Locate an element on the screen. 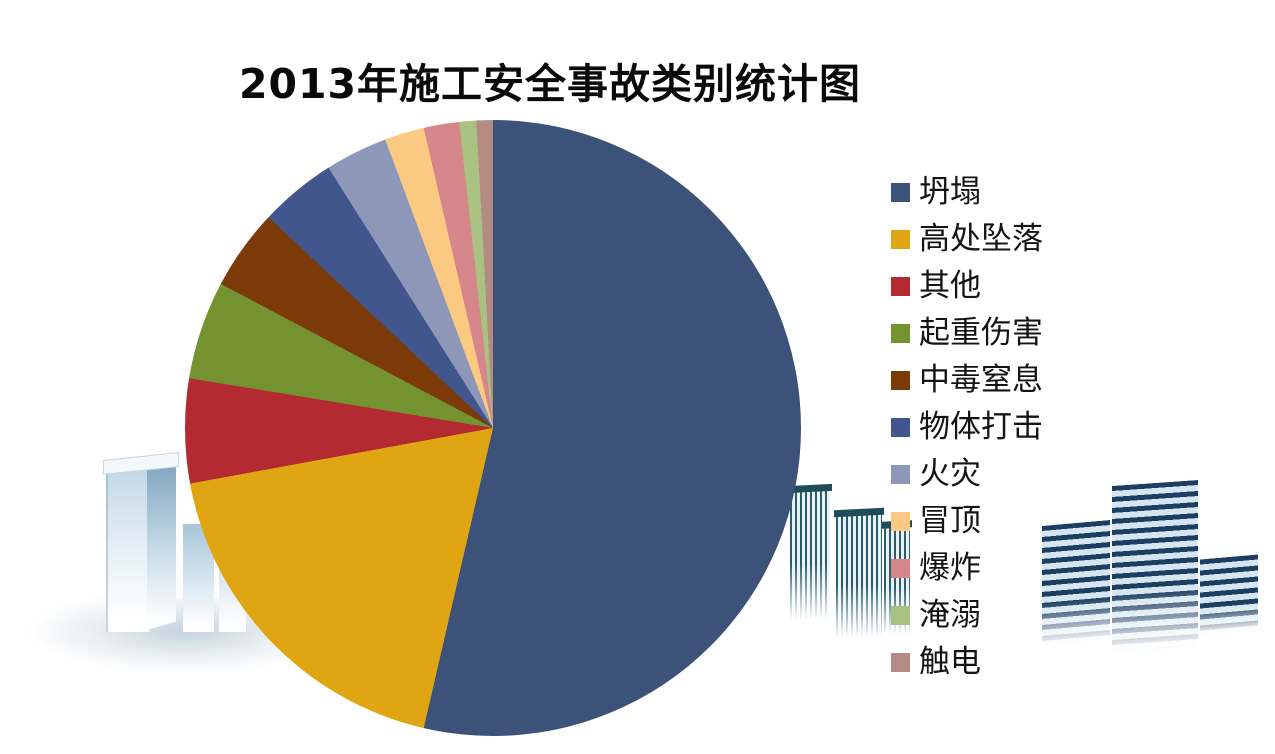  legend-item: 爆炸 is located at coordinates (967, 568).